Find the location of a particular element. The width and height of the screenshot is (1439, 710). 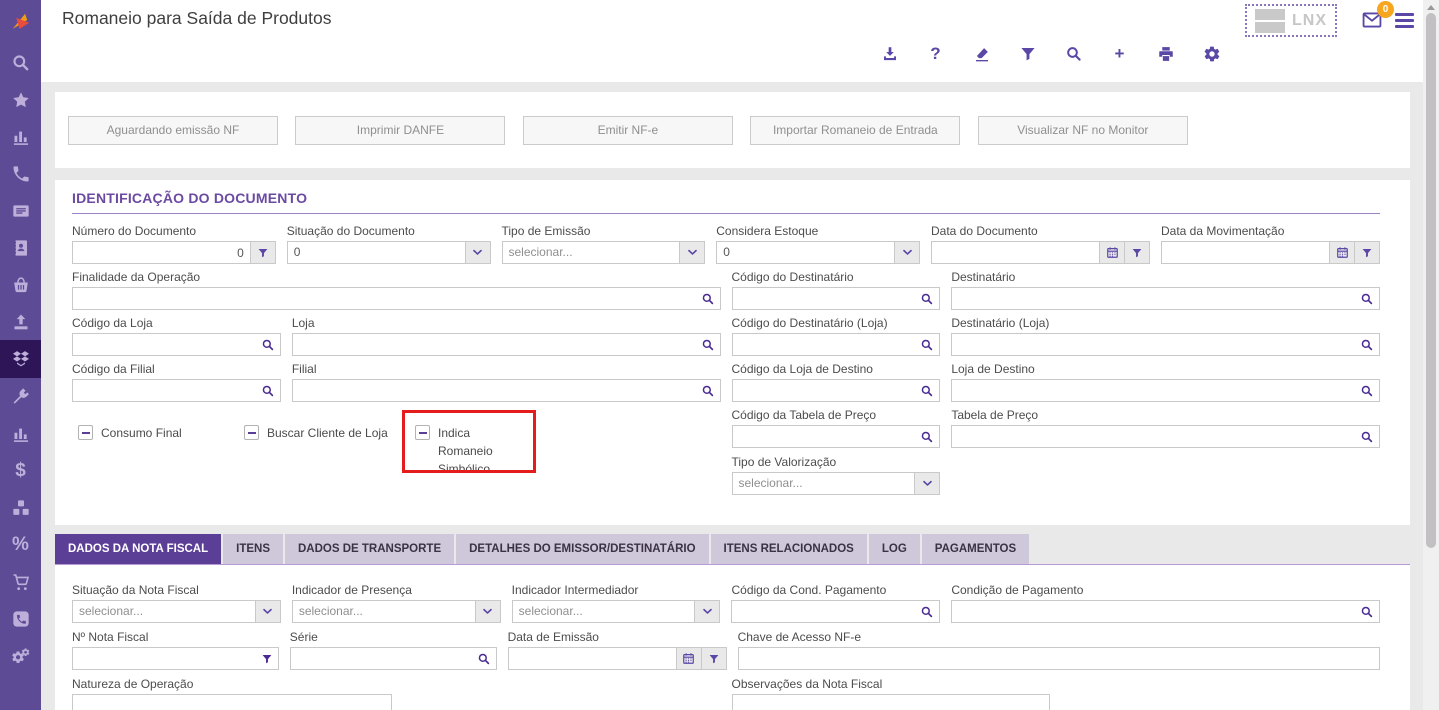

settings-button is located at coordinates (1211, 53).